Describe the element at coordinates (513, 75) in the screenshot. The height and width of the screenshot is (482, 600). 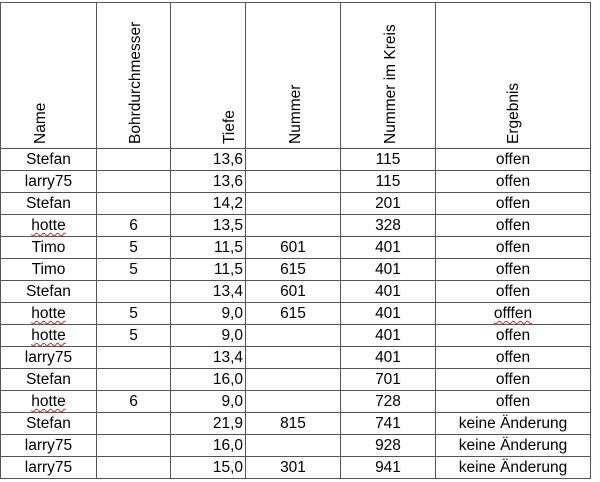
I see `header-ergebnis: Ergebnis` at that location.